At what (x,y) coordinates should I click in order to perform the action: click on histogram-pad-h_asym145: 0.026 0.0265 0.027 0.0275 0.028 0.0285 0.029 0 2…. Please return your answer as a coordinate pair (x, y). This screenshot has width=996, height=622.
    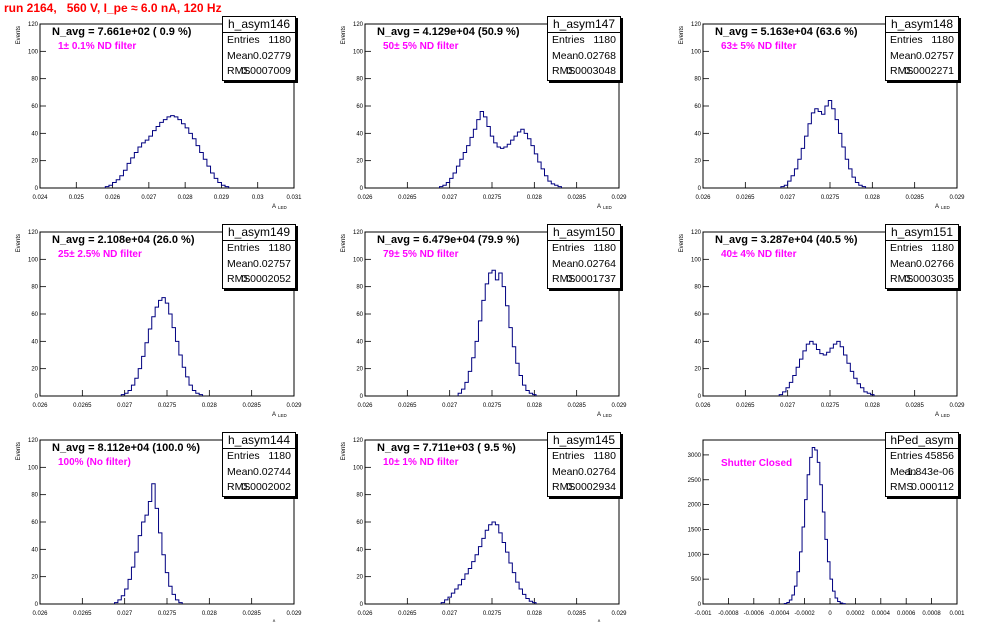
    Looking at the image, I should click on (484, 527).